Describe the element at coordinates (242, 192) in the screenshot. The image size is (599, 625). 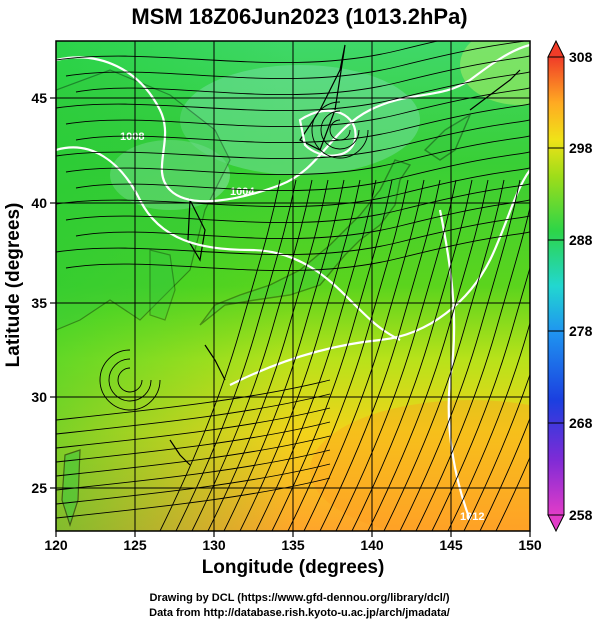
I see `contour-label: 1004` at that location.